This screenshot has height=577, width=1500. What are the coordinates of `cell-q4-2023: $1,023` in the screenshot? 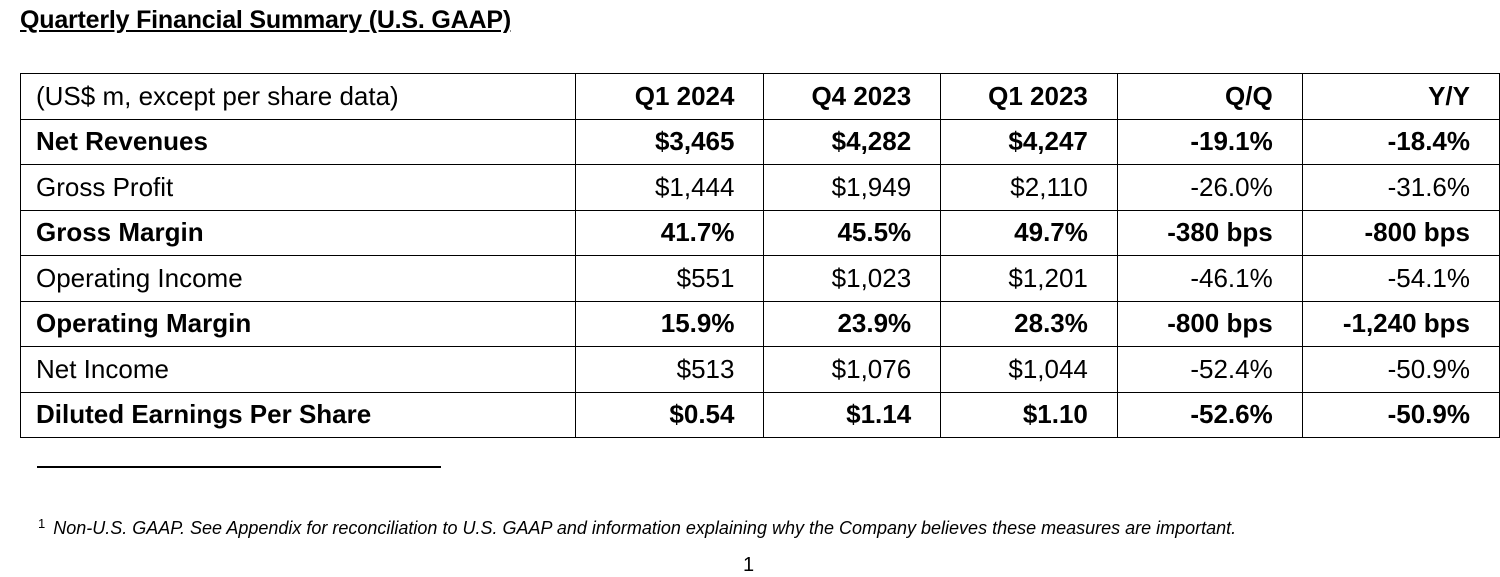 It's located at (852, 278).